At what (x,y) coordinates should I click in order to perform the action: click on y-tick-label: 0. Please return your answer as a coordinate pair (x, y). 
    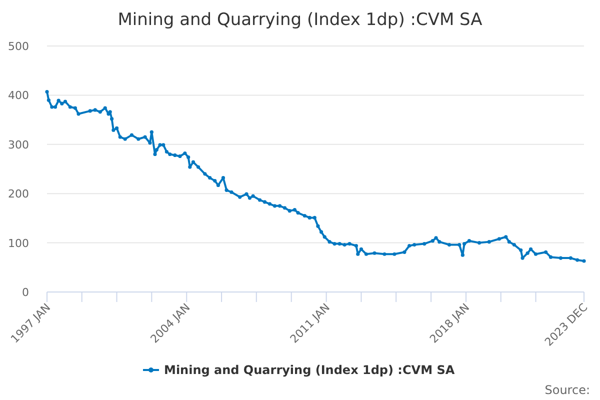
    Looking at the image, I should click on (25, 292).